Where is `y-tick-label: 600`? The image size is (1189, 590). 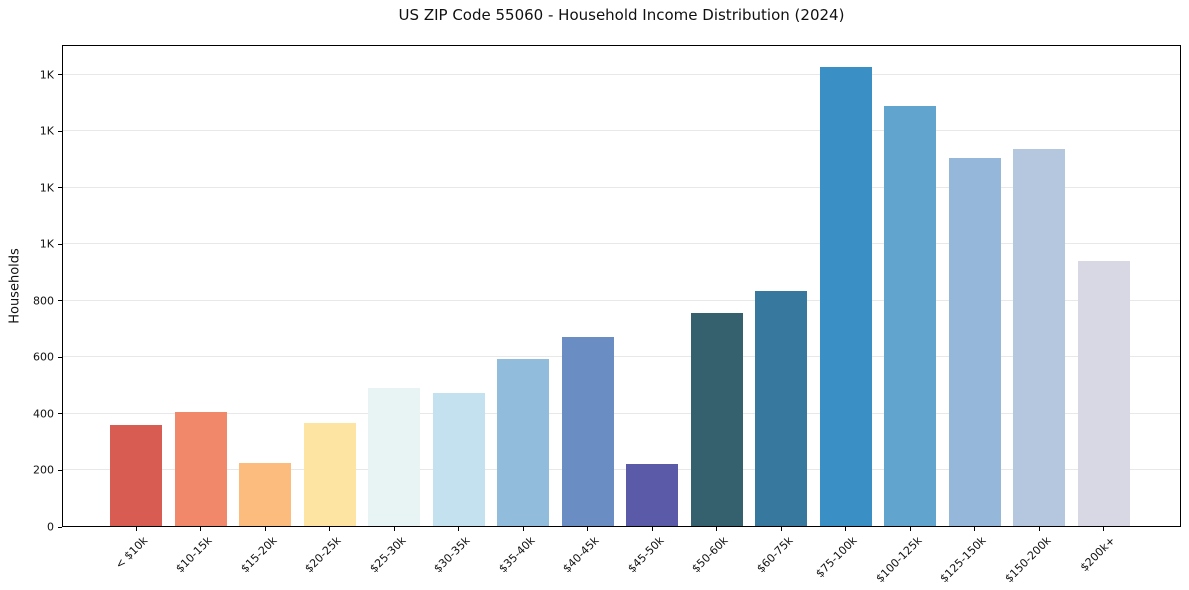
y-tick-label: 600 is located at coordinates (43, 357).